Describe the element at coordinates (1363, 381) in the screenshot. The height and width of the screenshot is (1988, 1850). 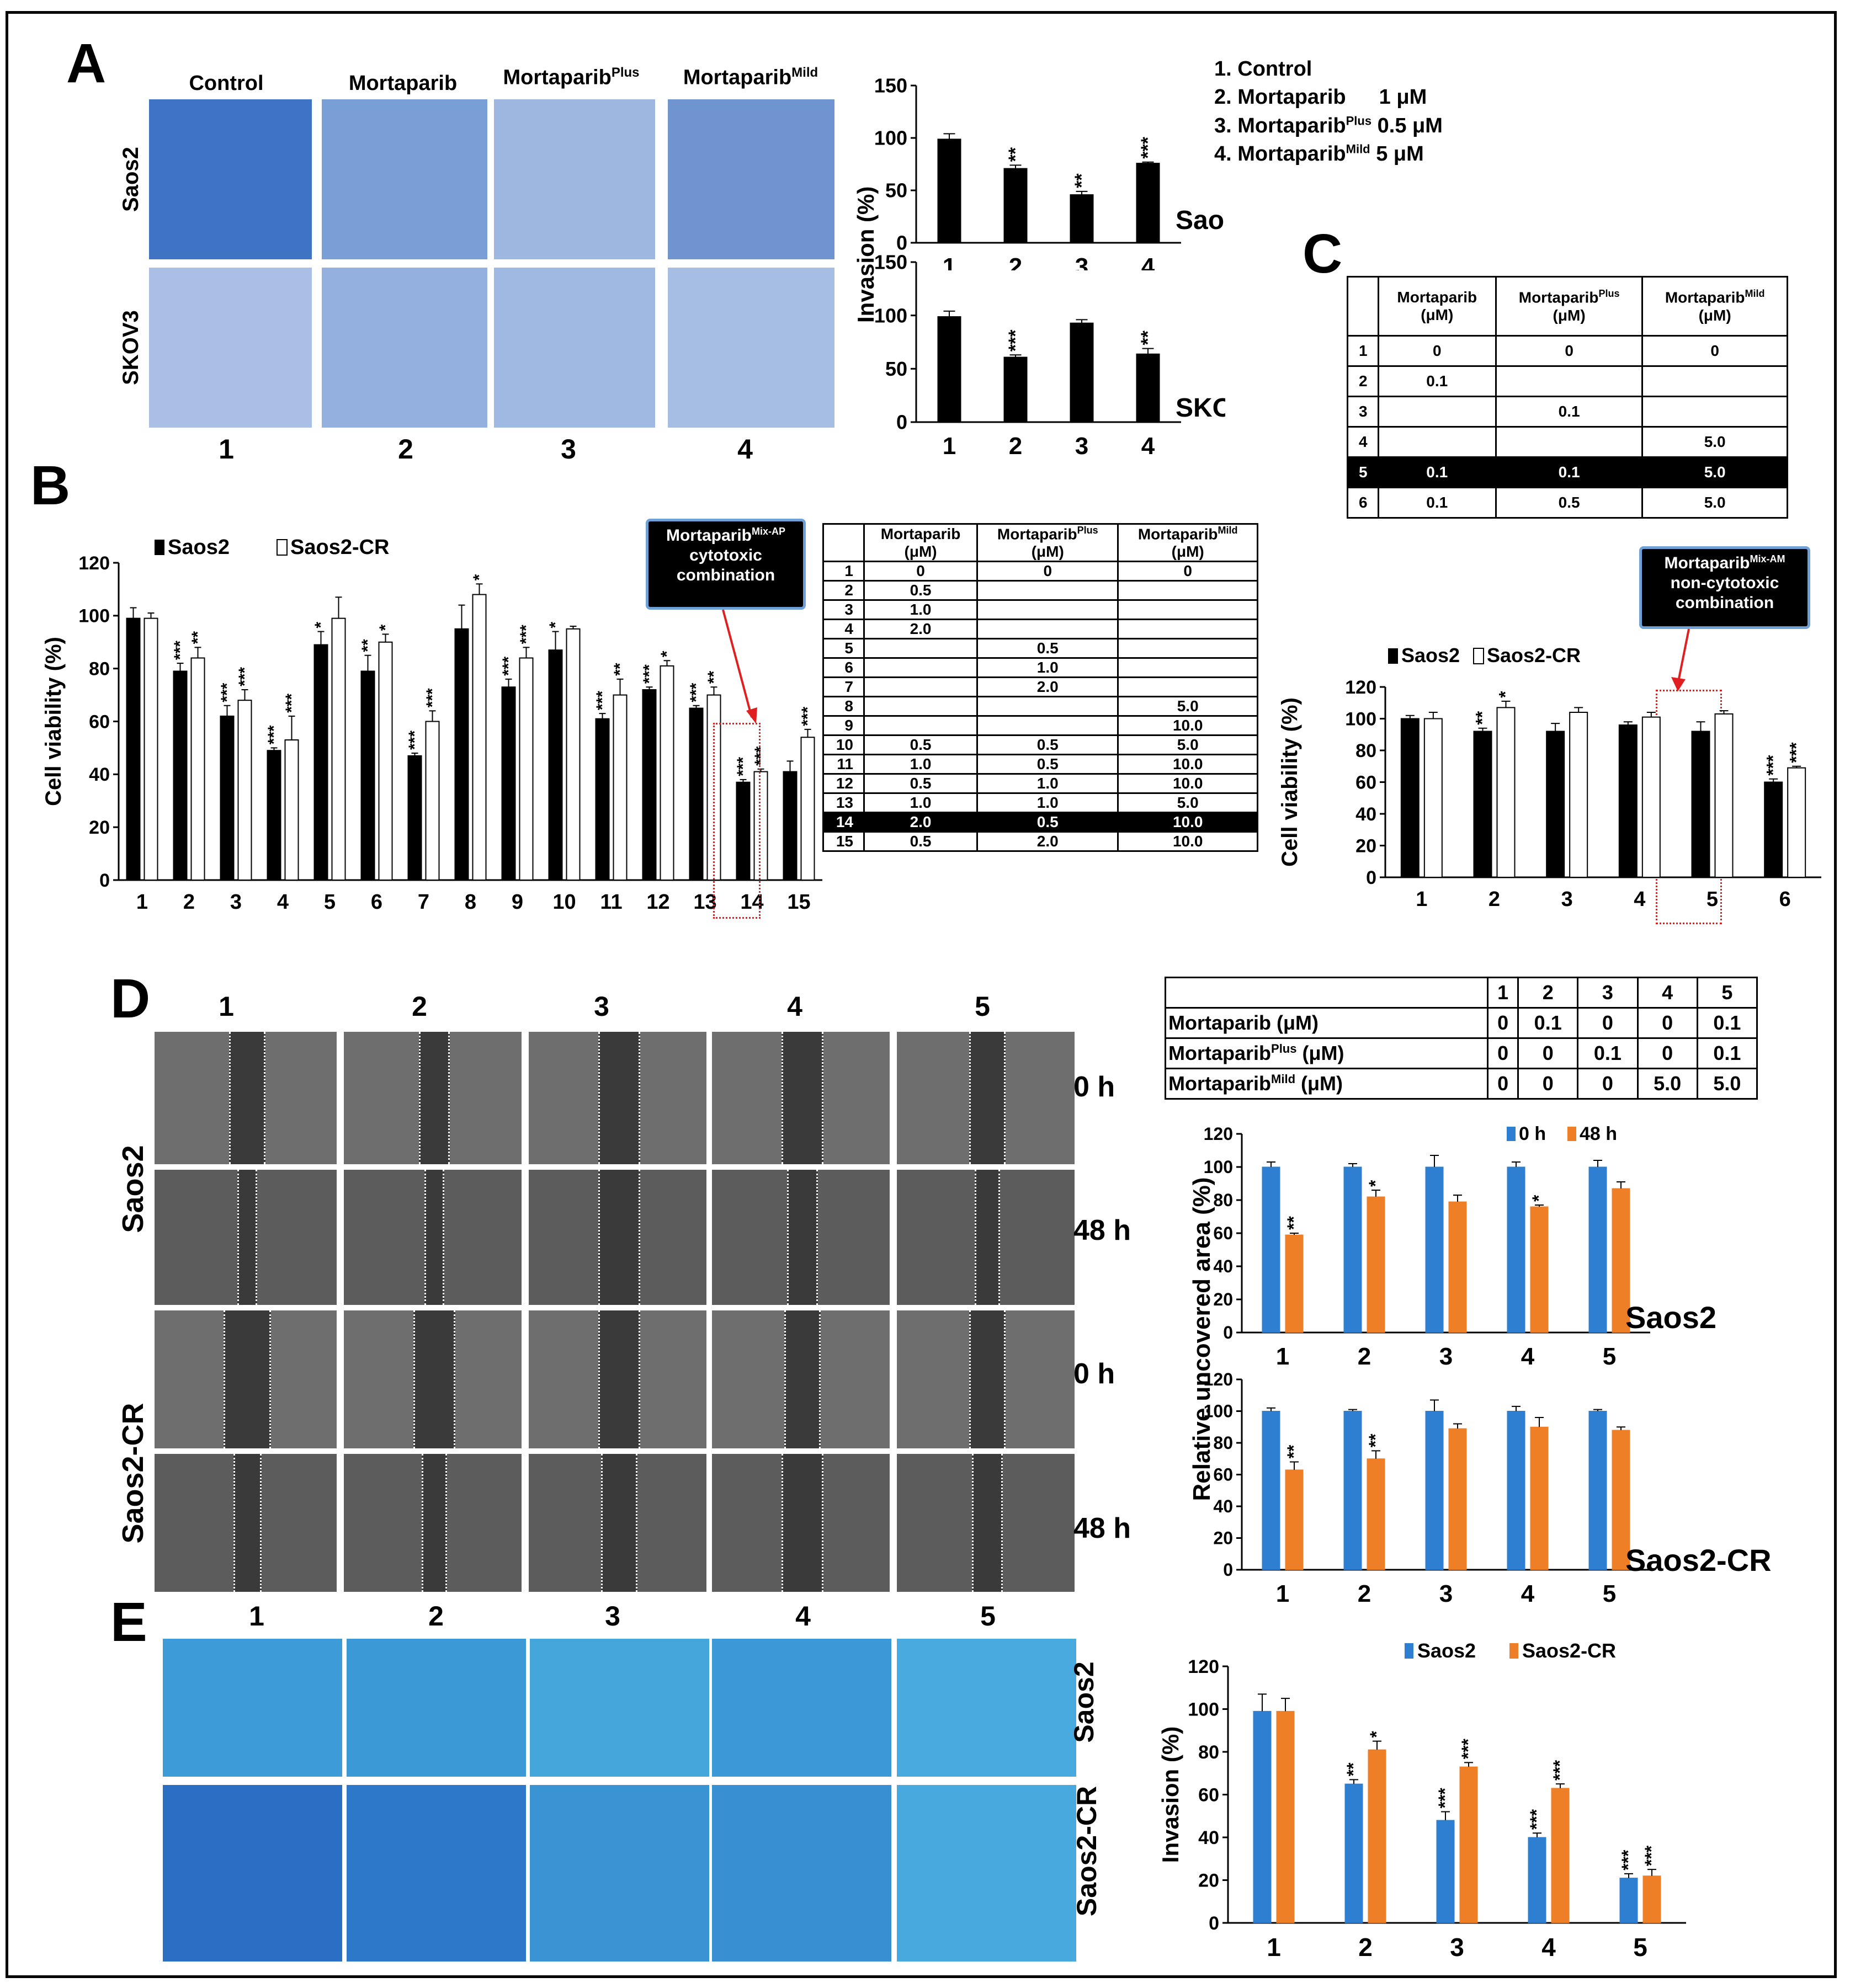
I see `table-cell: 2` at that location.